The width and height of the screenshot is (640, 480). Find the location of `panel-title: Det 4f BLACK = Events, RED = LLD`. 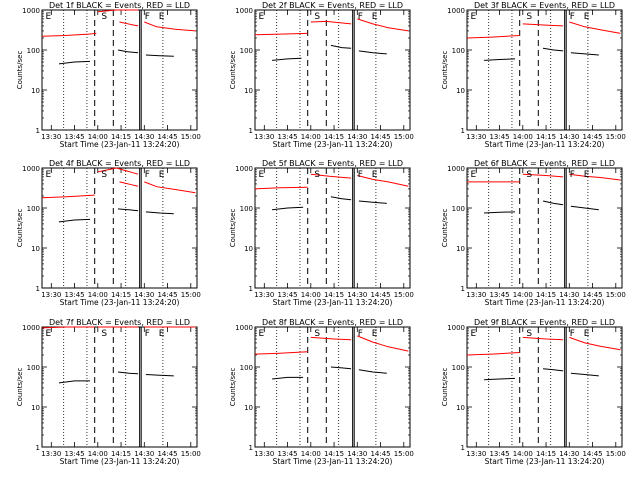

panel-title: Det 4f BLACK = Events, RED = LLD is located at coordinates (119, 163).